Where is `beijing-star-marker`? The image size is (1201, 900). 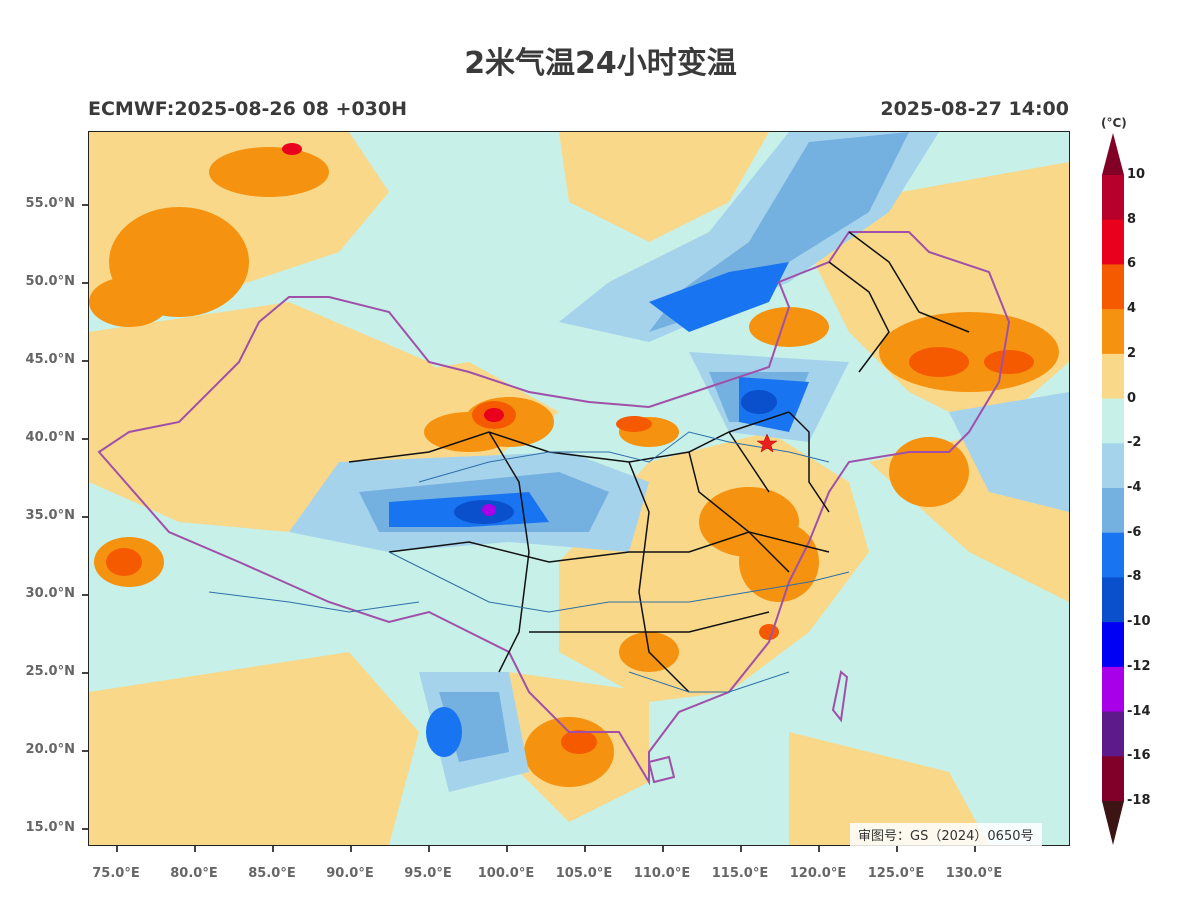
beijing-star-marker is located at coordinates (767, 443).